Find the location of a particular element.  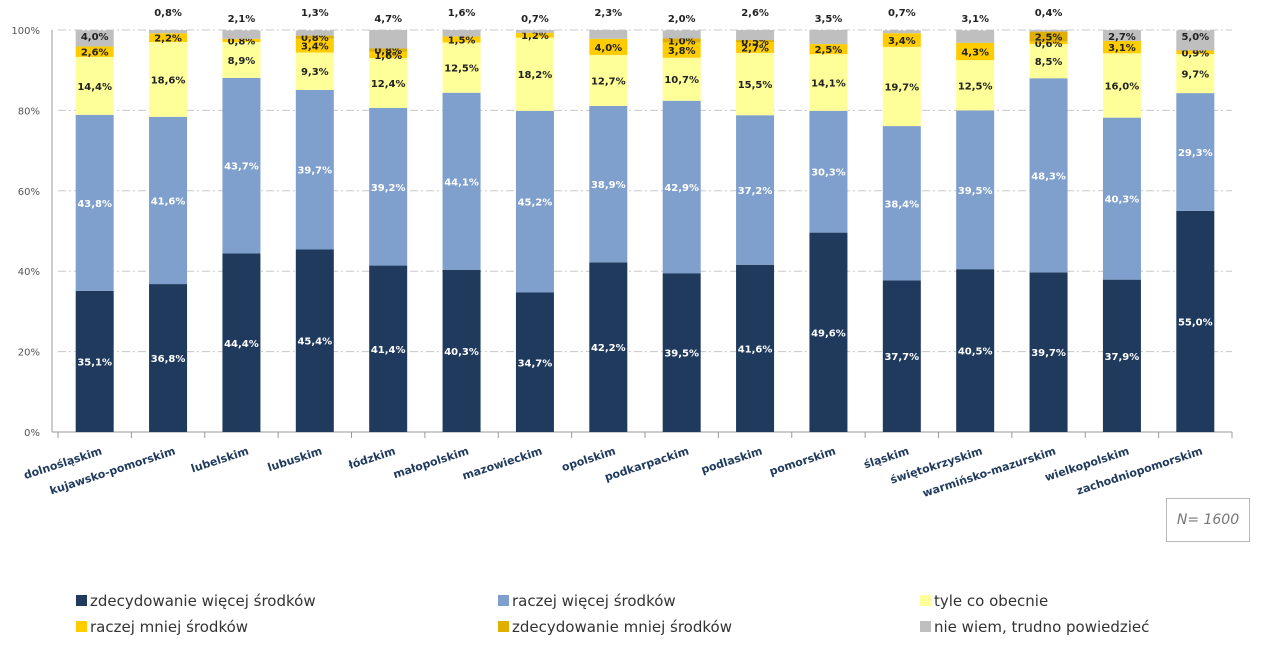

y-tick-label: 60% is located at coordinates (29, 192).